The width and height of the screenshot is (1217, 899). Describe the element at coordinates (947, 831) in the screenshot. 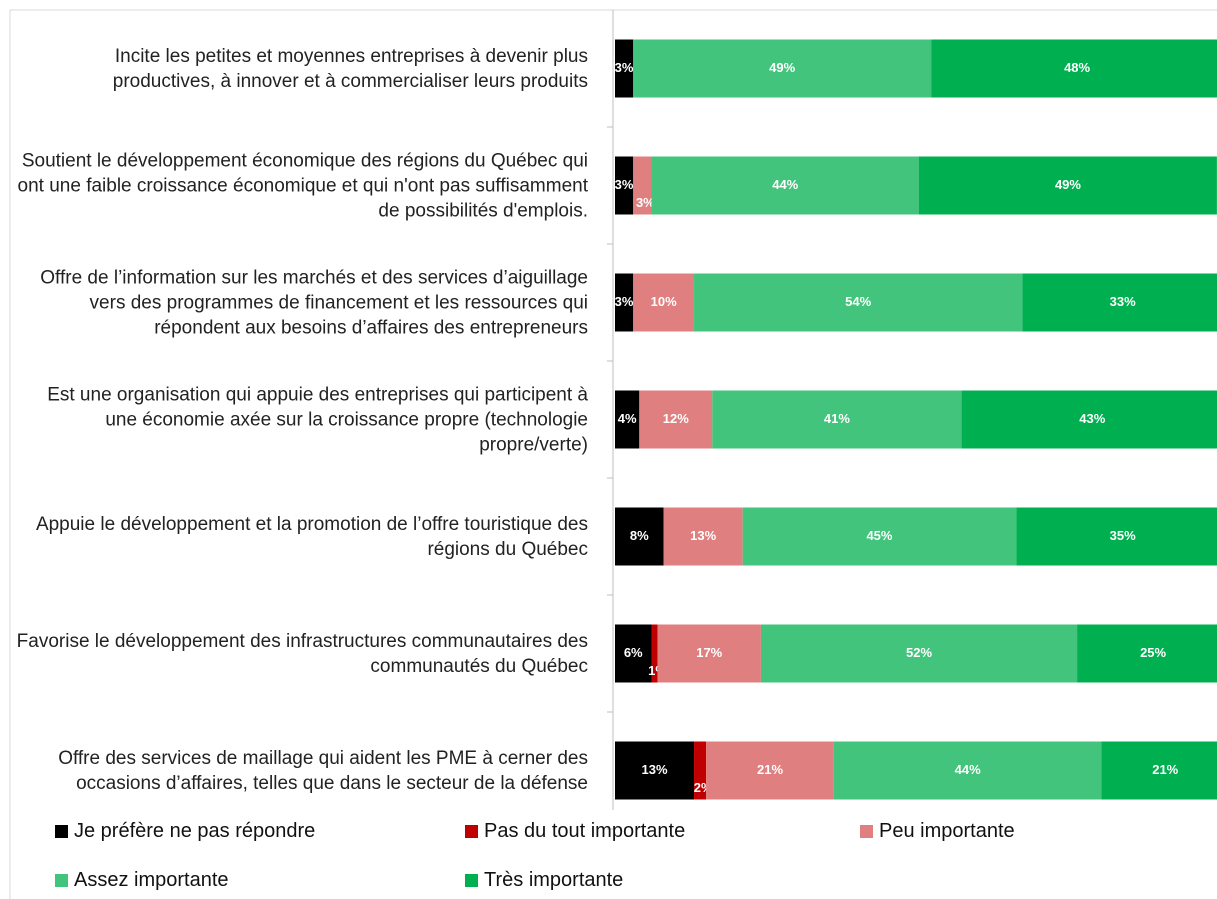

I see `legend-label: Peu importante` at that location.